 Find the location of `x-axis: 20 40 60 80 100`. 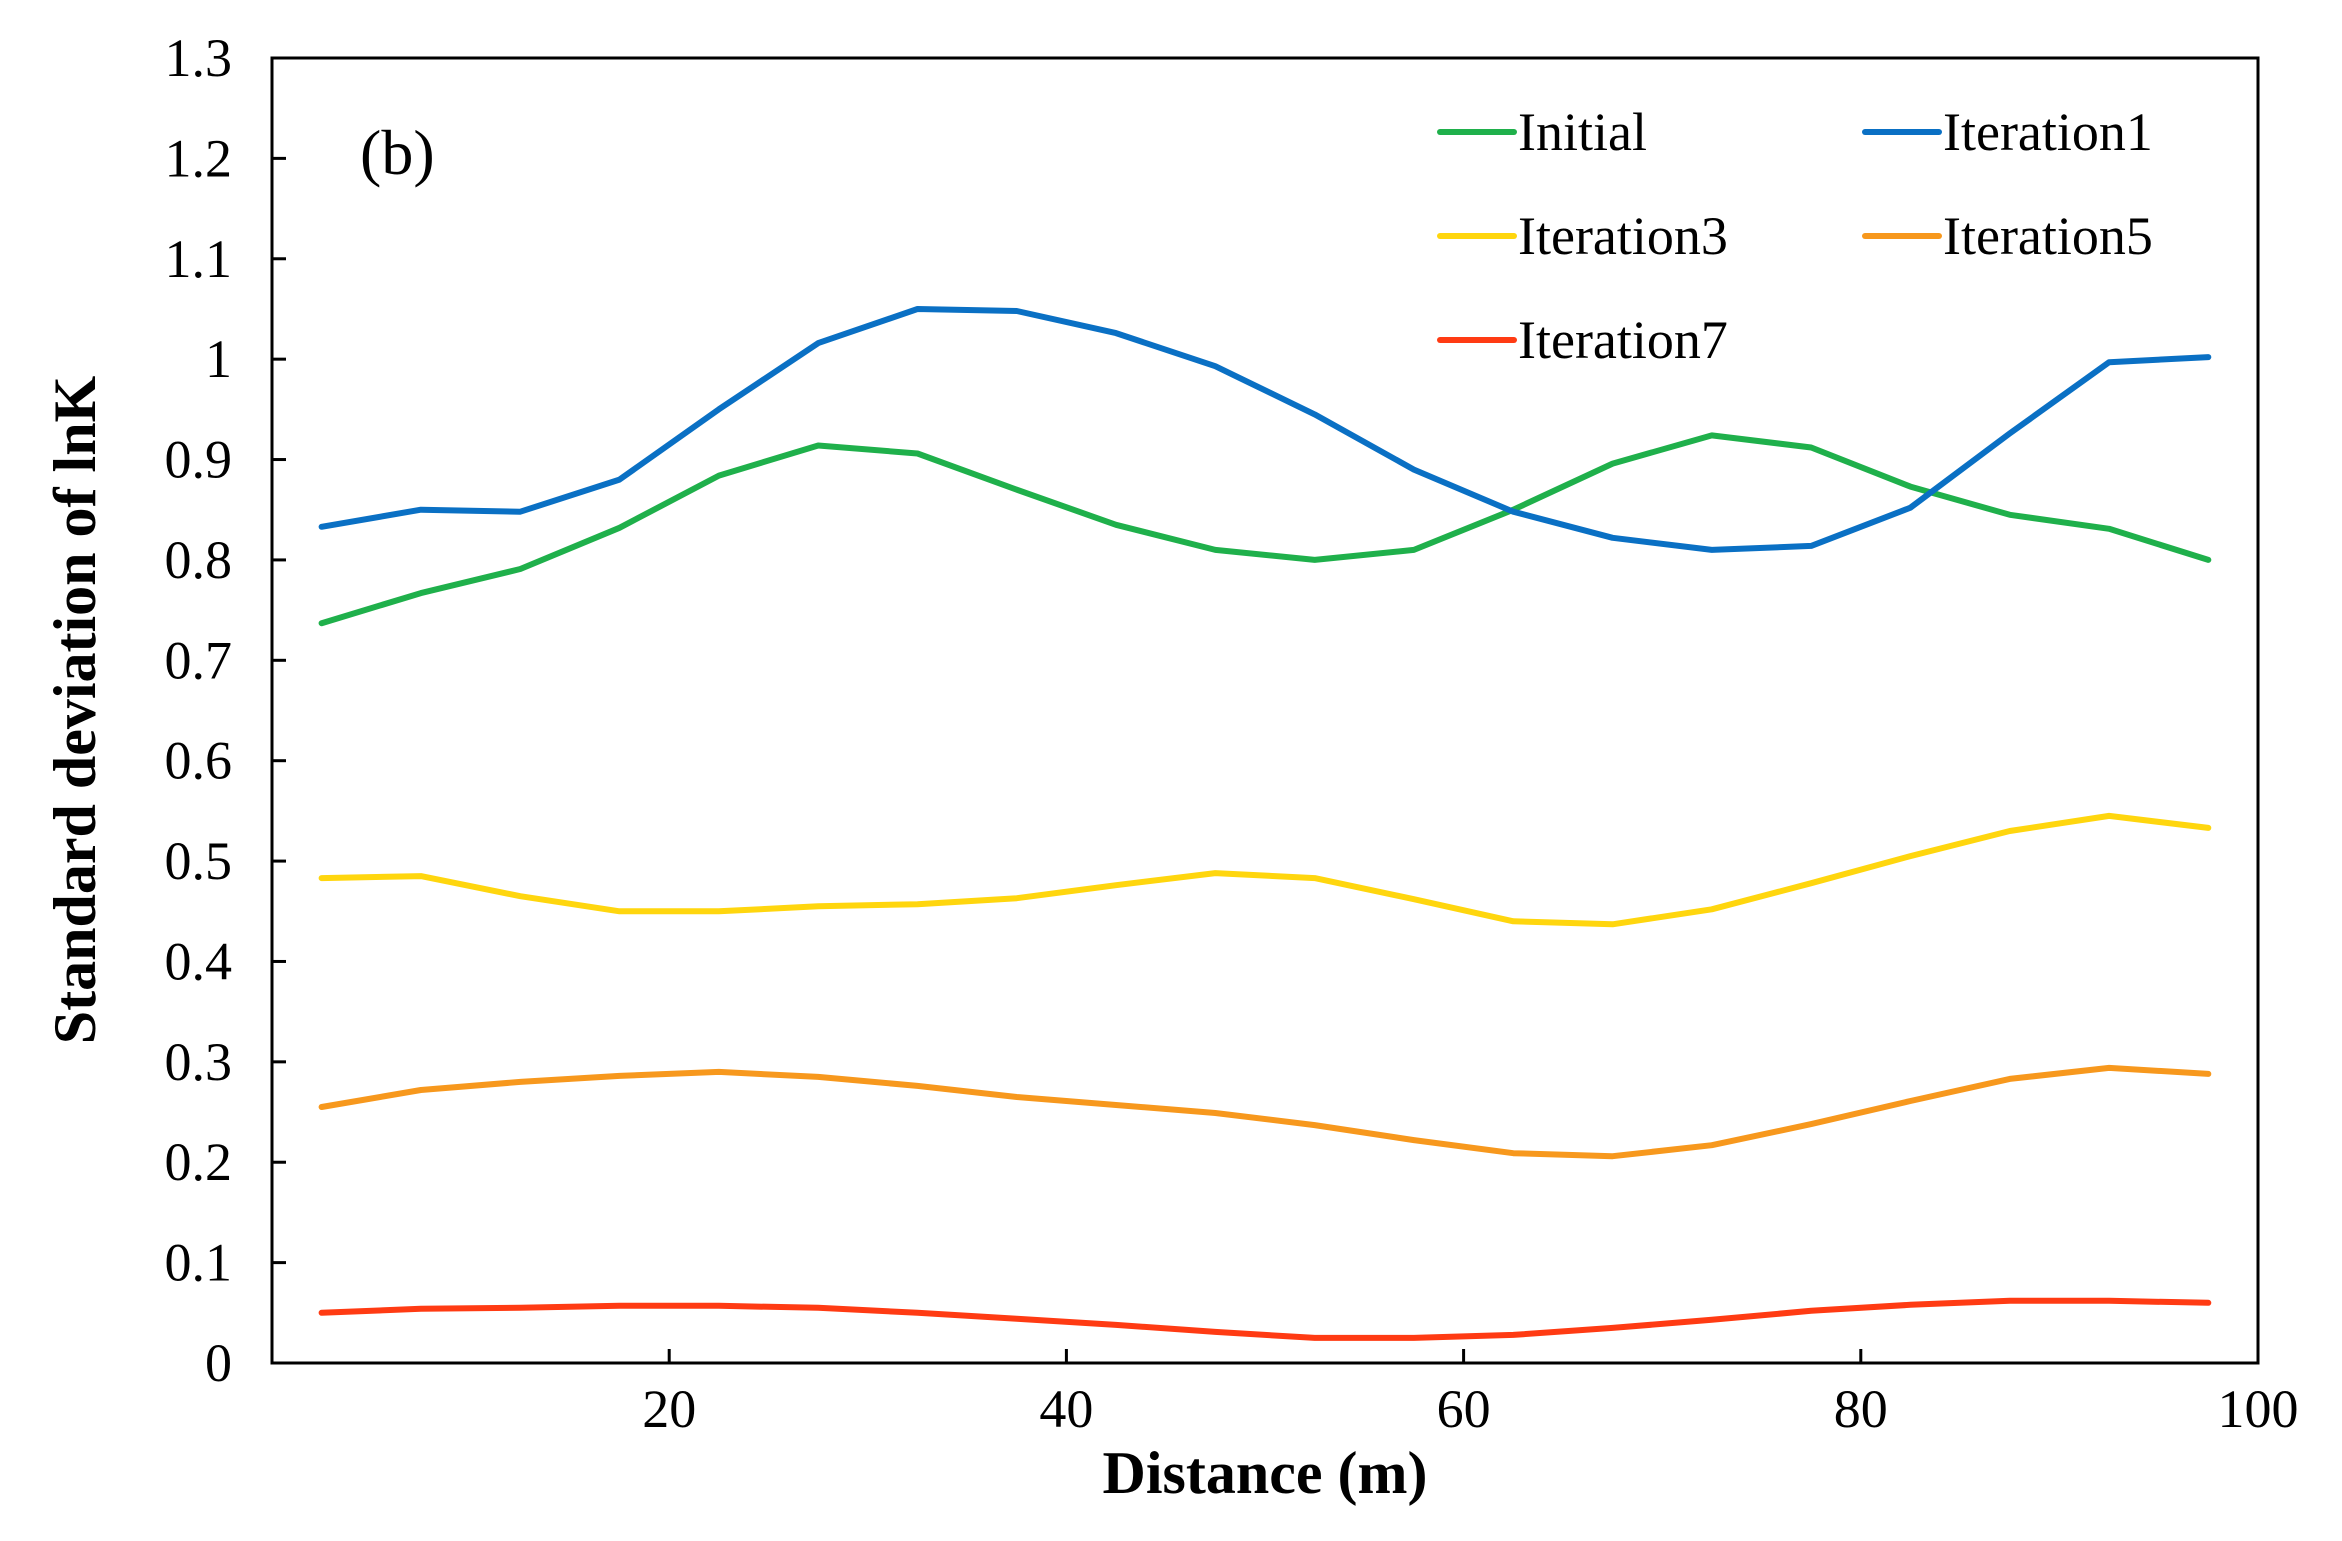

x-axis: 20 40 60 80 100 is located at coordinates (1470, 1394).